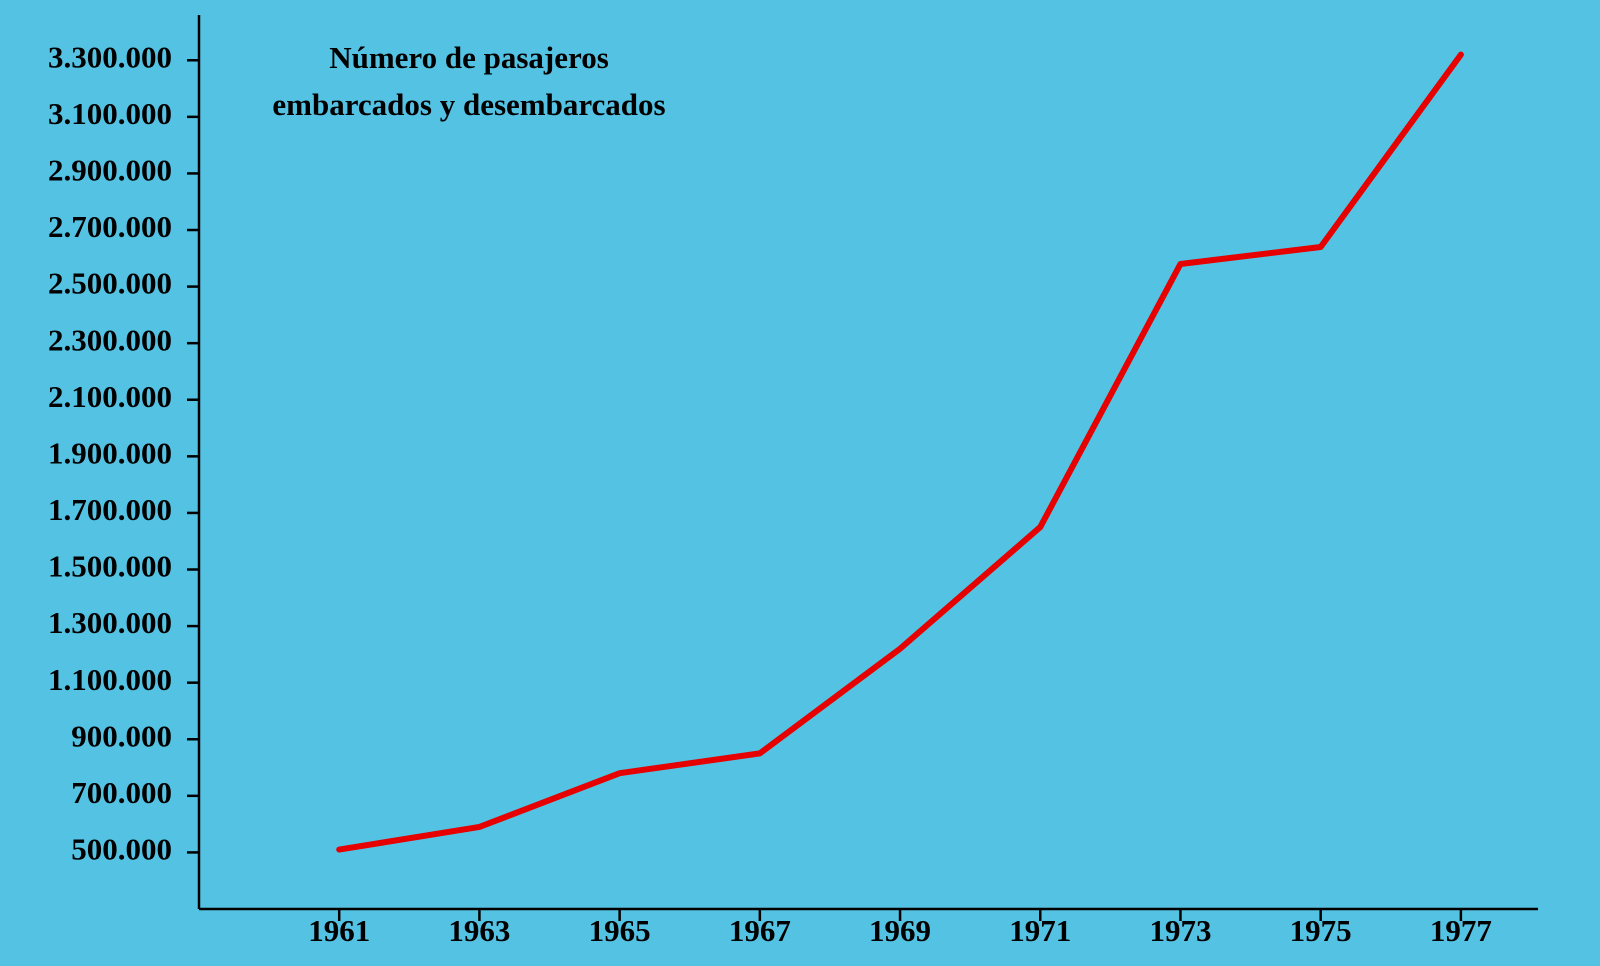 The image size is (1600, 966). What do you see at coordinates (110, 679) in the screenshot?
I see `y-tick-label: 1.100.000` at bounding box center [110, 679].